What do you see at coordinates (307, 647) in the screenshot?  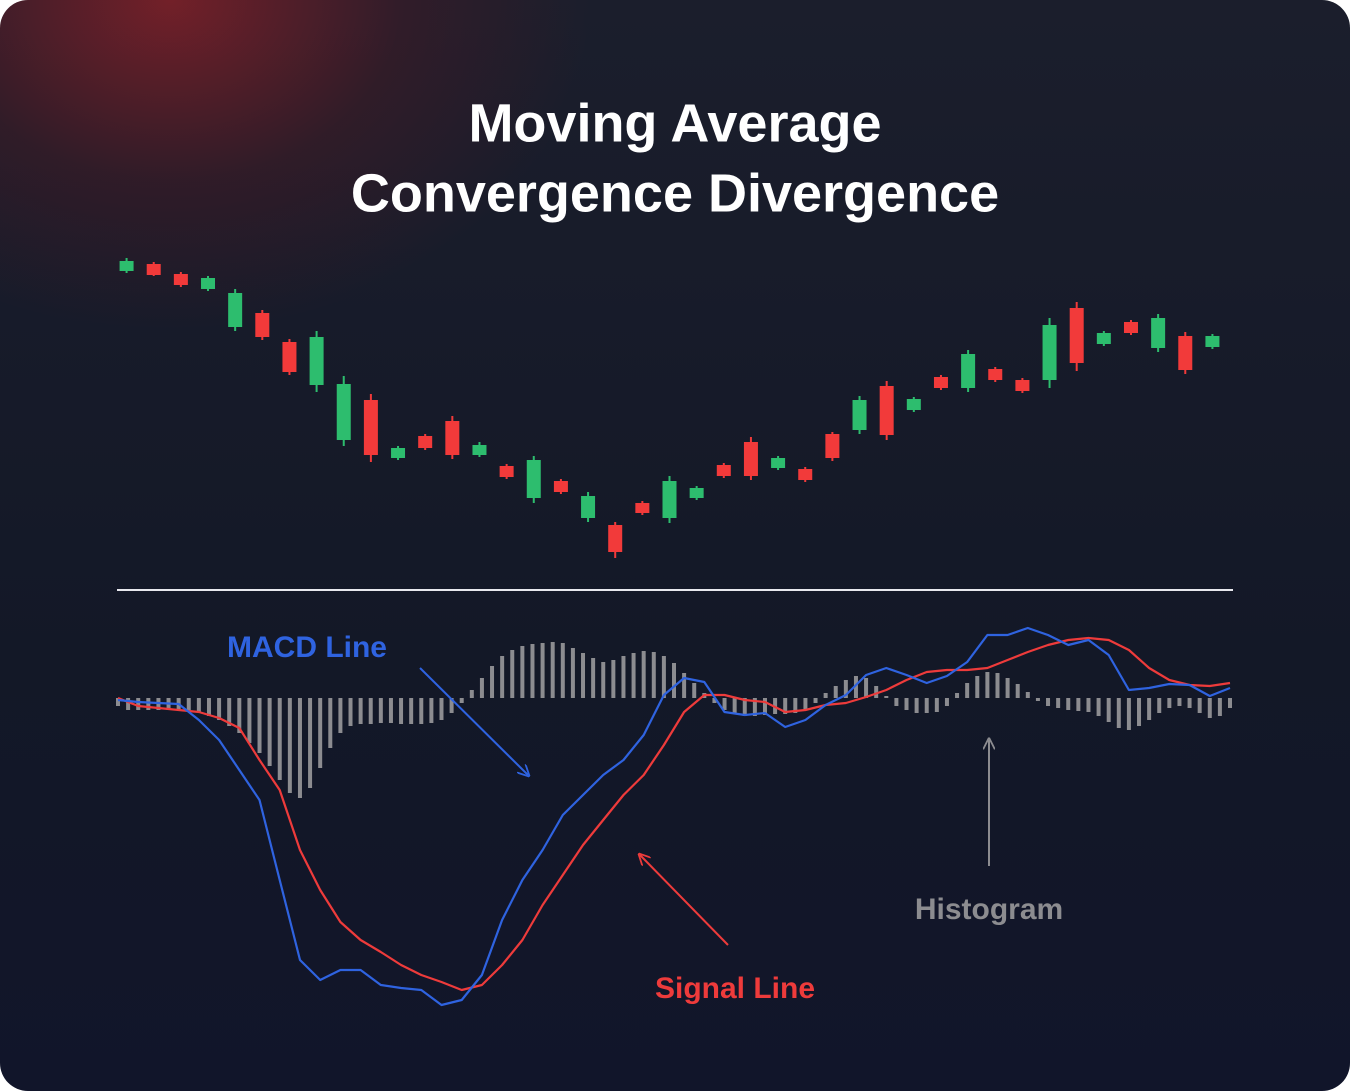 I see `annotation: MACD Line` at bounding box center [307, 647].